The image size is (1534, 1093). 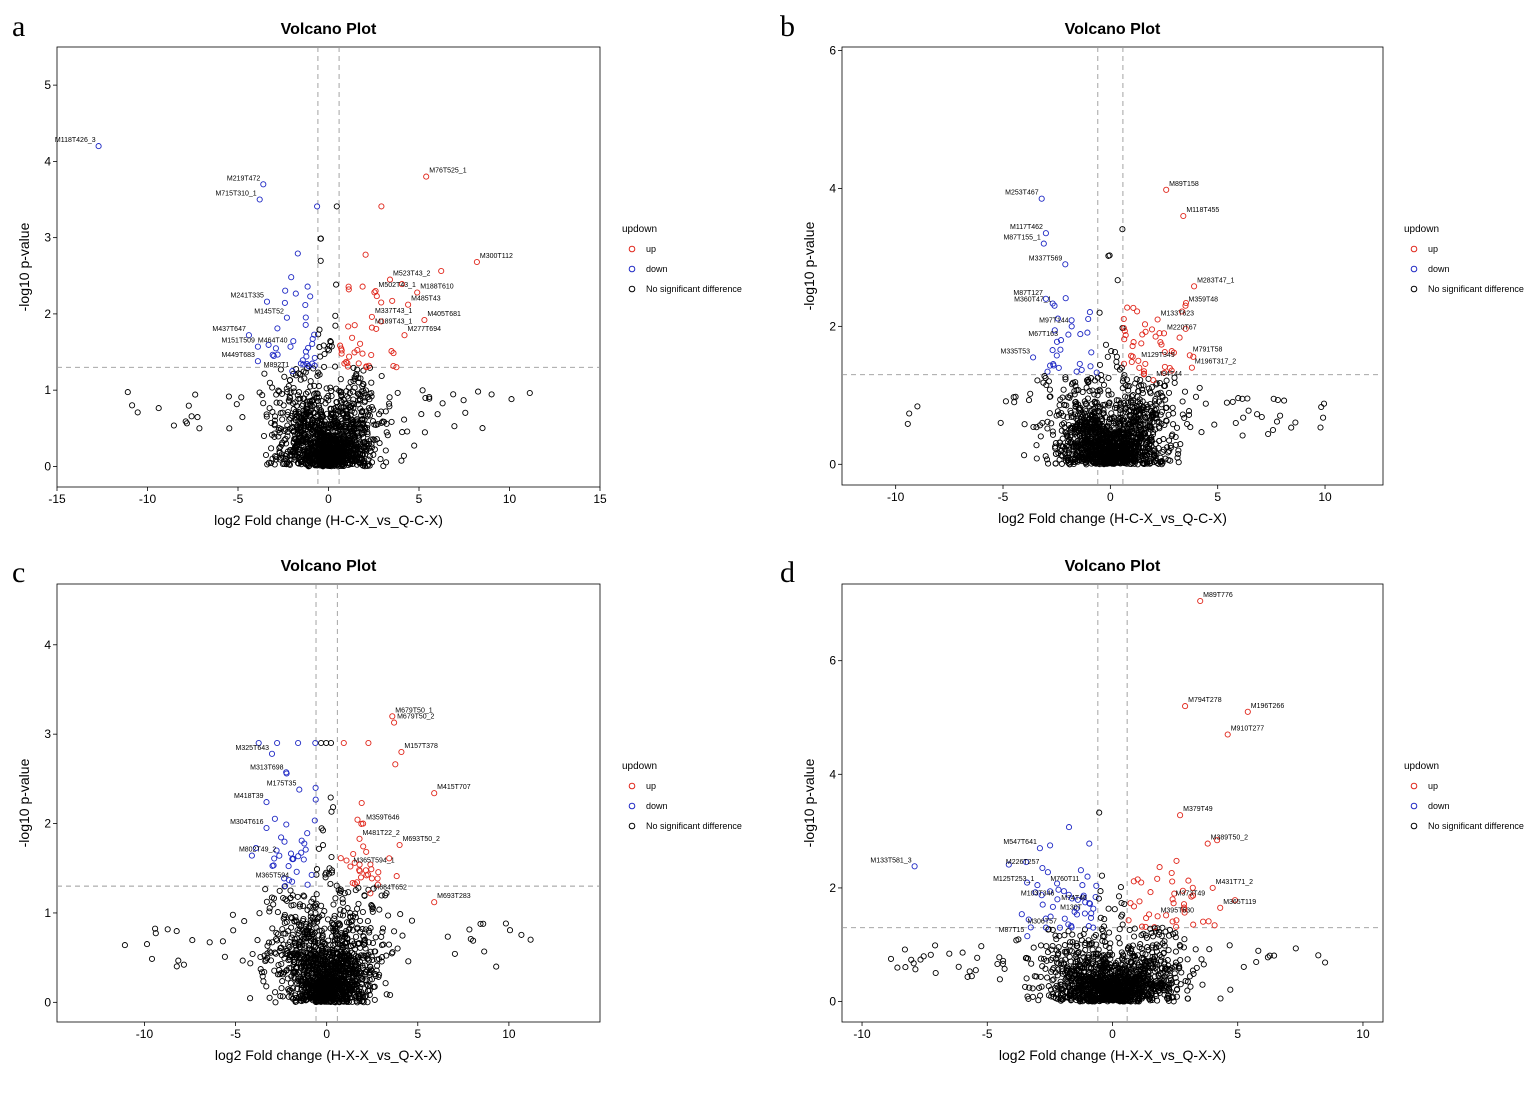 I want to click on points-layer, so click(x=1108, y=801).